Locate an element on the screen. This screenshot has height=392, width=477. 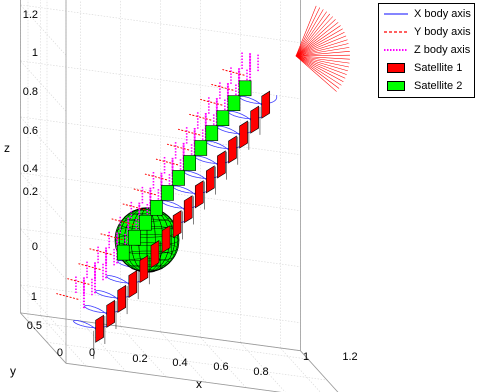
x-tick-labels: 0 0.2 0.4 0.6 0.8 1 1.2 is located at coordinates (223, 362).